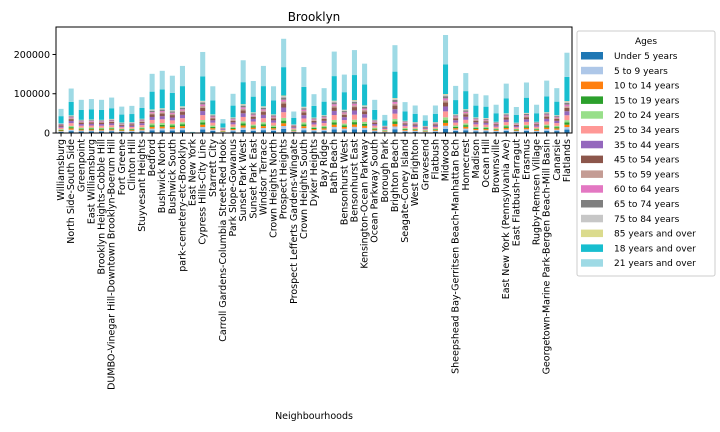 The height and width of the screenshot is (432, 720). I want to click on x-tick-label: Starrett City, so click(213, 168).